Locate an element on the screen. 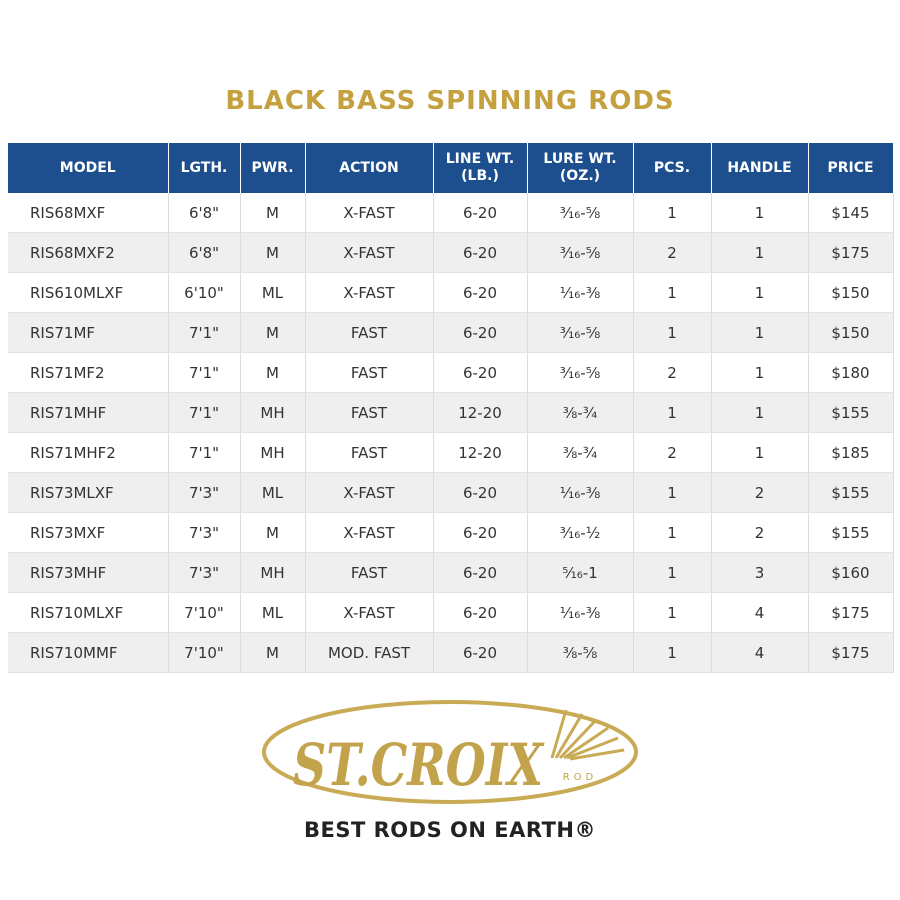  table-cell: ³⁄₁₆-½ is located at coordinates (580, 532).